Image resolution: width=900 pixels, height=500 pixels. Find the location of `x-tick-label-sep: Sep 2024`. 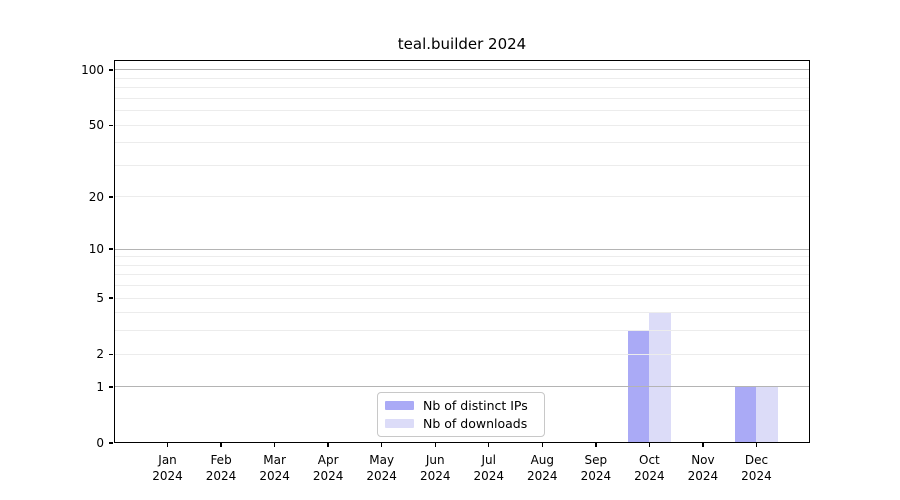

x-tick-label-sep: Sep 2024 is located at coordinates (596, 468).